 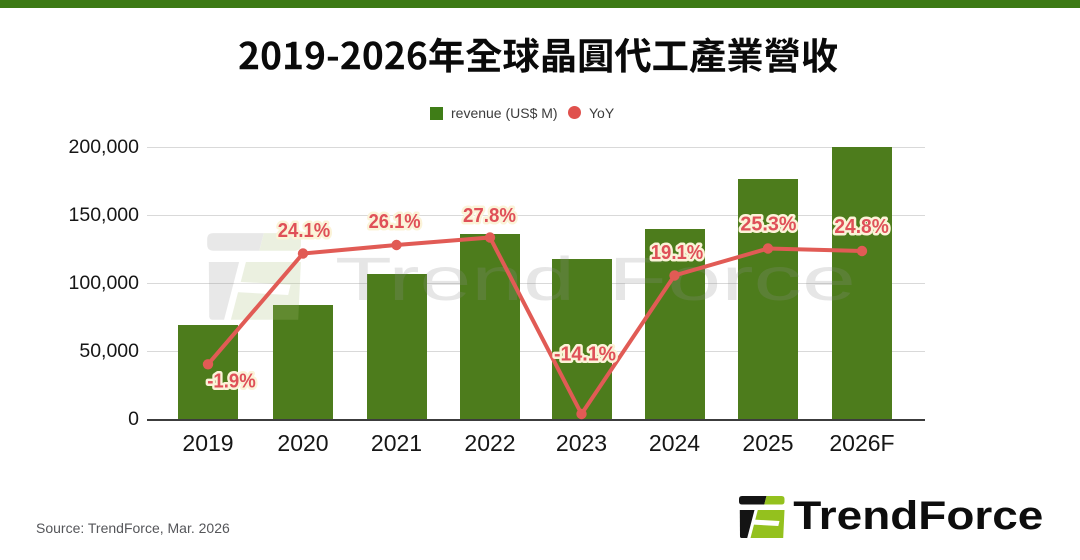 I want to click on svg-text: 24.8%, so click(x=861, y=227).